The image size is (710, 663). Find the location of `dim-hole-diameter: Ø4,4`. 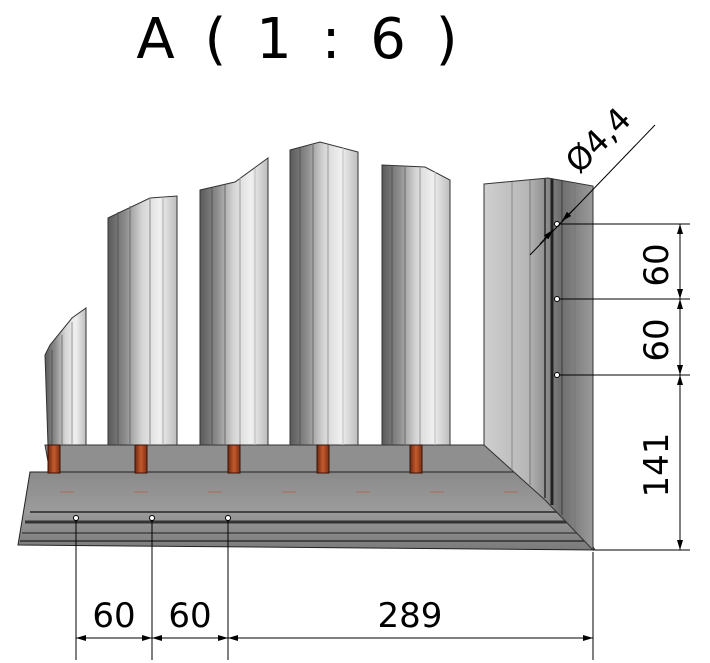

dim-hole-diameter: Ø4,4 is located at coordinates (598, 140).